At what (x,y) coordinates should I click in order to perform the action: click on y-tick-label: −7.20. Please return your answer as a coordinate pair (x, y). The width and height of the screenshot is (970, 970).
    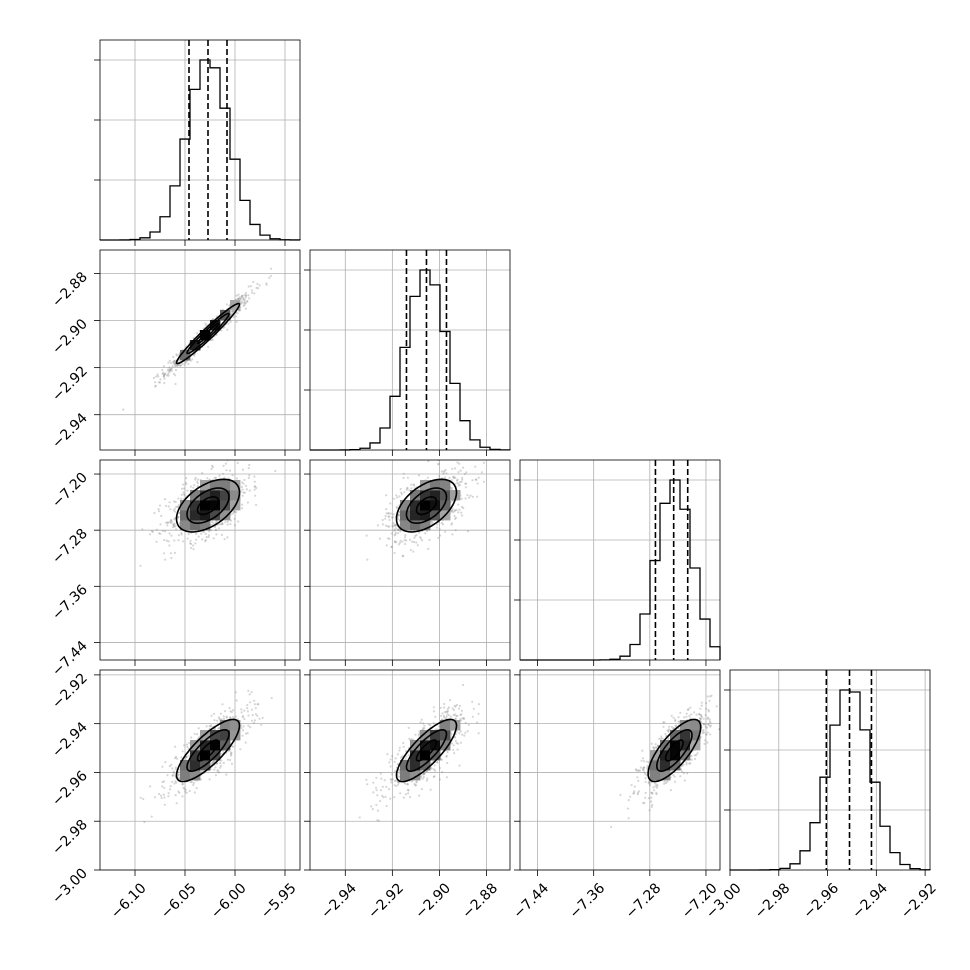
    Looking at the image, I should click on (70, 491).